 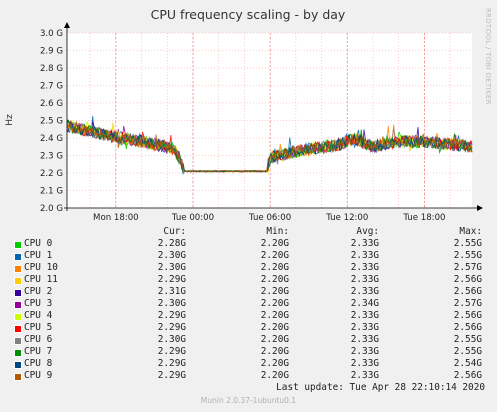 I want to click on legend-cur-value: 2.31G, so click(x=171, y=291).